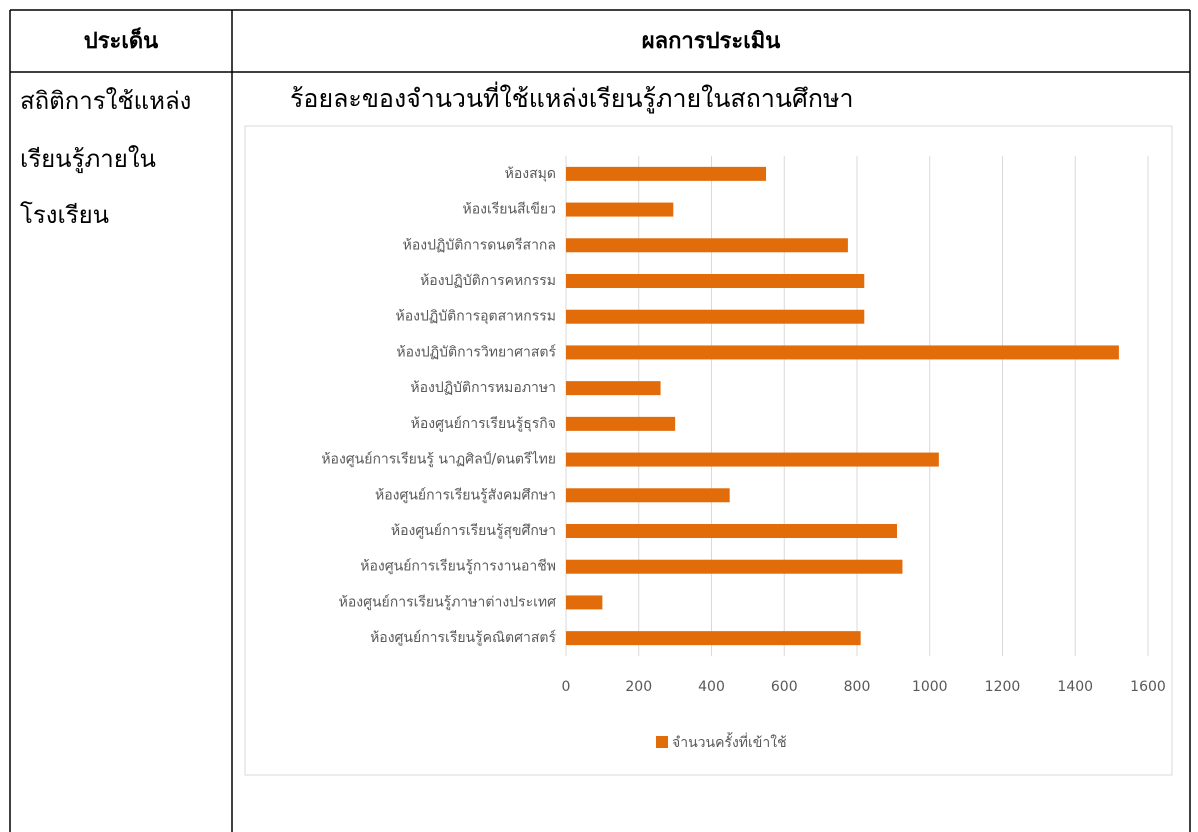 This screenshot has height=832, width=1198. Describe the element at coordinates (857, 687) in the screenshot. I see `x-tick-label: 800` at that location.